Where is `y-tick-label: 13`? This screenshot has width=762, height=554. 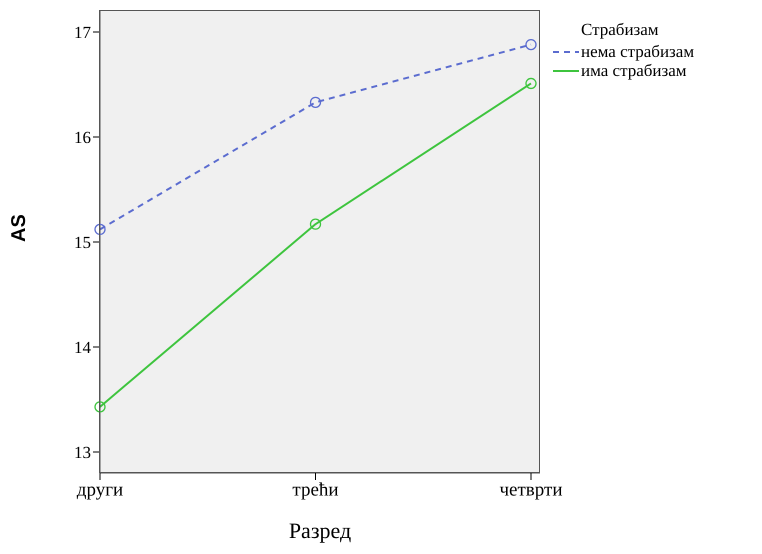 y-tick-label: 13 is located at coordinates (82, 452).